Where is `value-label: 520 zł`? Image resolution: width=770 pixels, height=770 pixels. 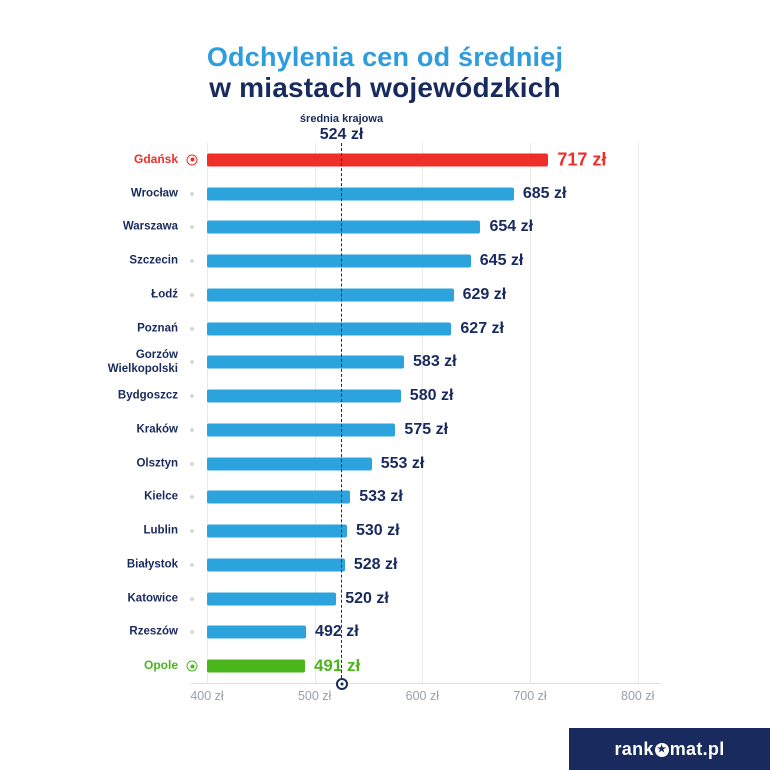 value-label: 520 zł is located at coordinates (367, 598).